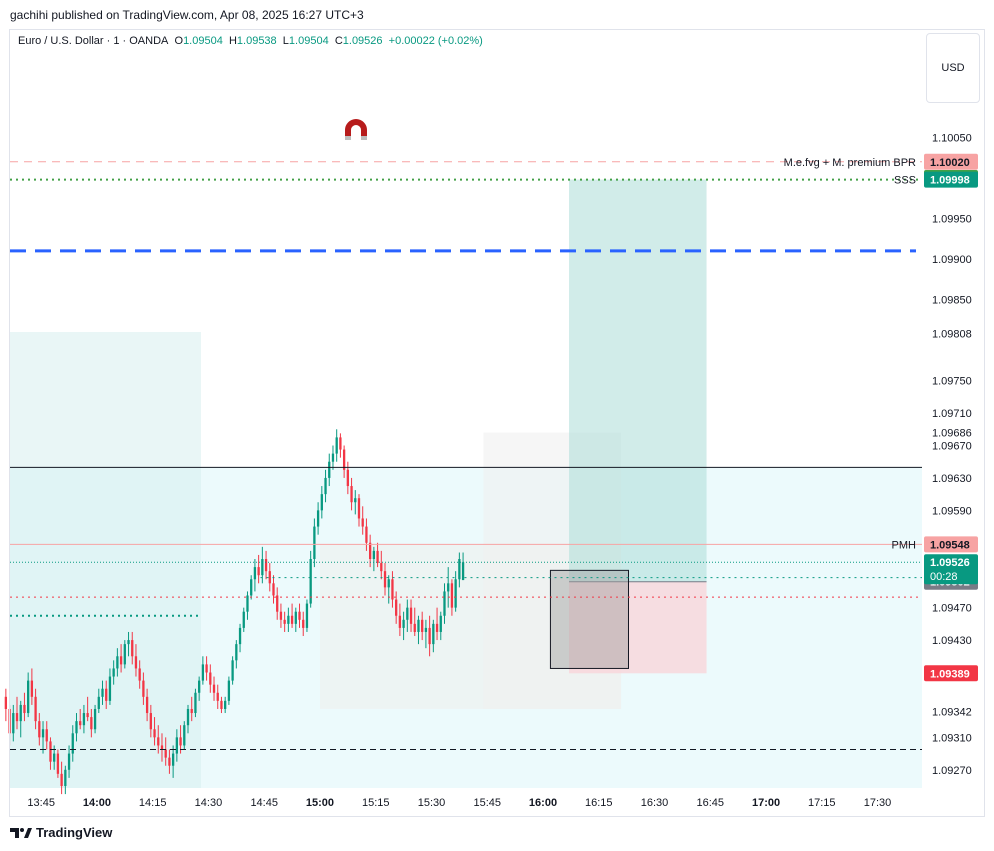 Image resolution: width=994 pixels, height=851 pixels. What do you see at coordinates (97, 803) in the screenshot?
I see `x-tick-label: 14:00` at bounding box center [97, 803].